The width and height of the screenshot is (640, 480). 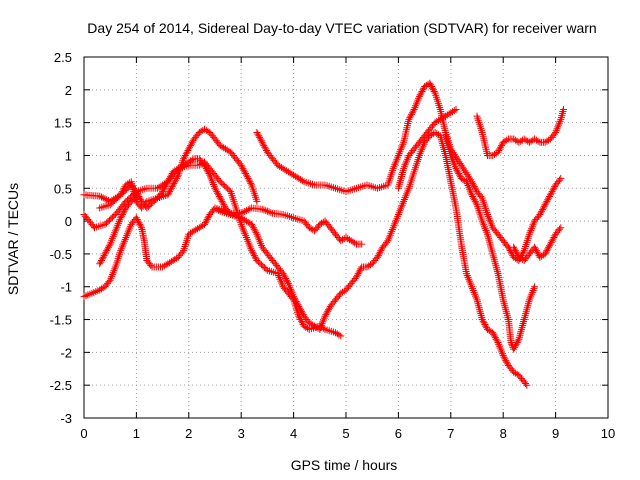 What do you see at coordinates (503, 433) in the screenshot?
I see `x-tick-label: 8` at bounding box center [503, 433].